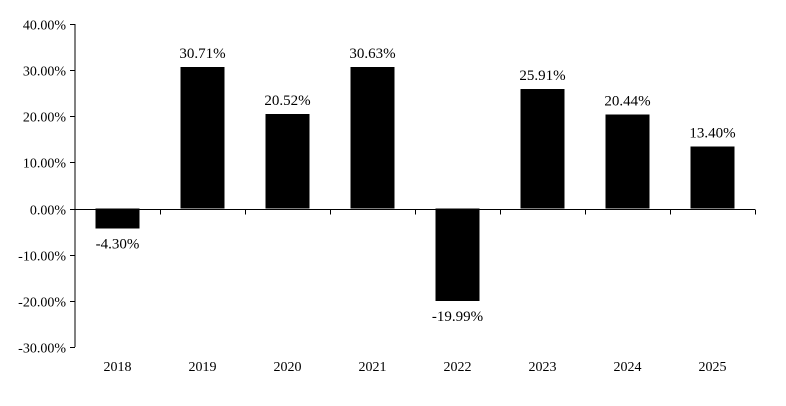 This screenshot has width=786, height=406. Describe the element at coordinates (712, 177) in the screenshot. I see `bar-2025` at that location.